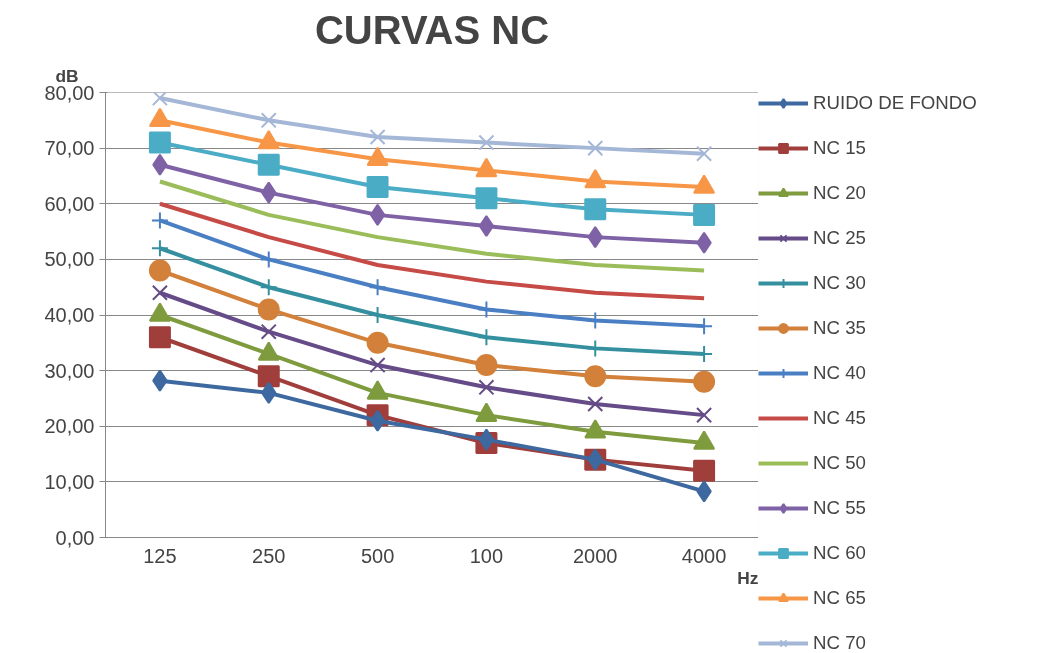 This screenshot has height=653, width=1061. I want to click on y-tick-label: 60,00, so click(69, 203).